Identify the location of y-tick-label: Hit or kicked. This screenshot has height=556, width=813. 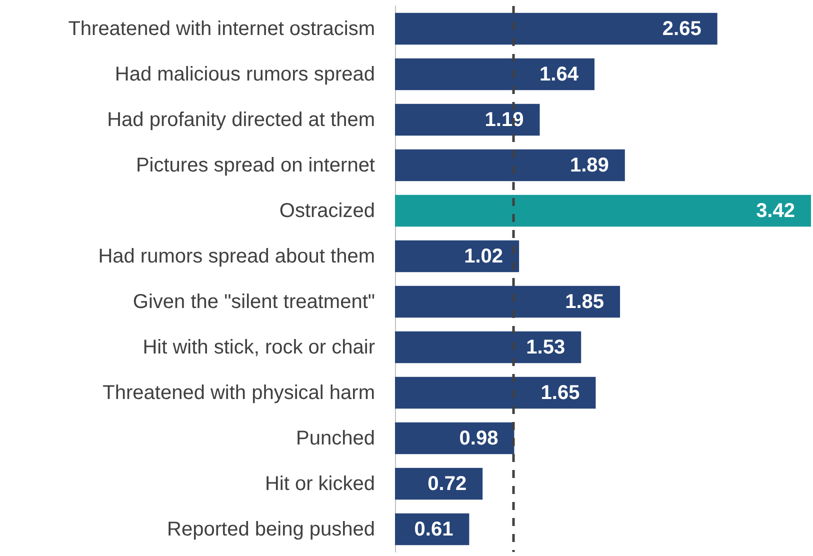
(319, 483).